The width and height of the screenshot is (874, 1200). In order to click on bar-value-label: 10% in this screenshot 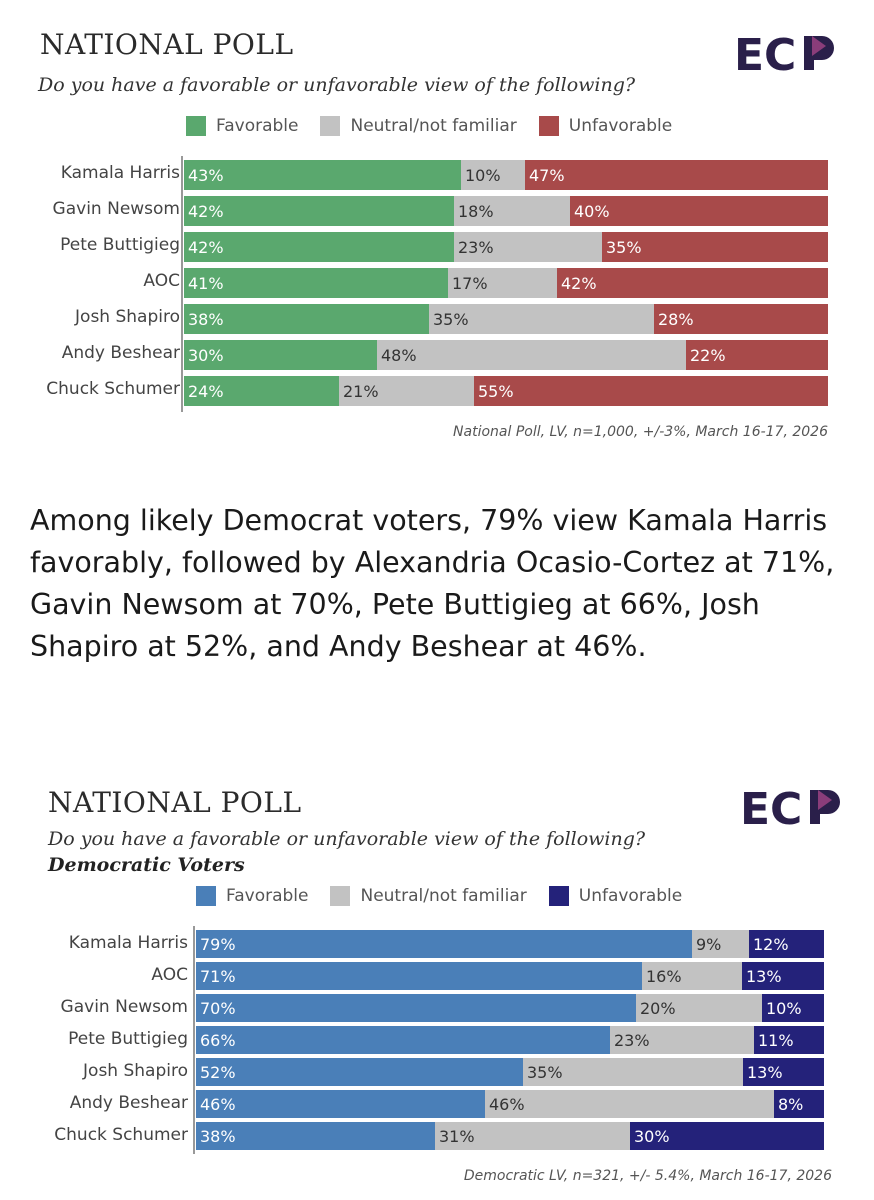, I will do `click(784, 1008)`.